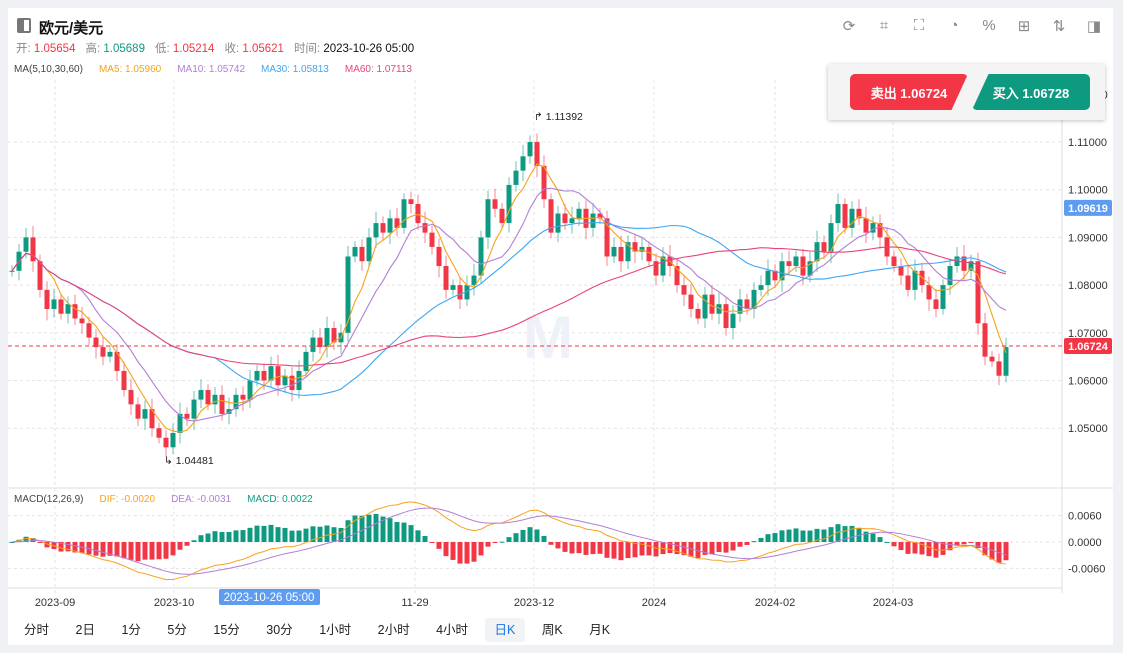  I want to click on grid-icon: ⊞, so click(1024, 26).